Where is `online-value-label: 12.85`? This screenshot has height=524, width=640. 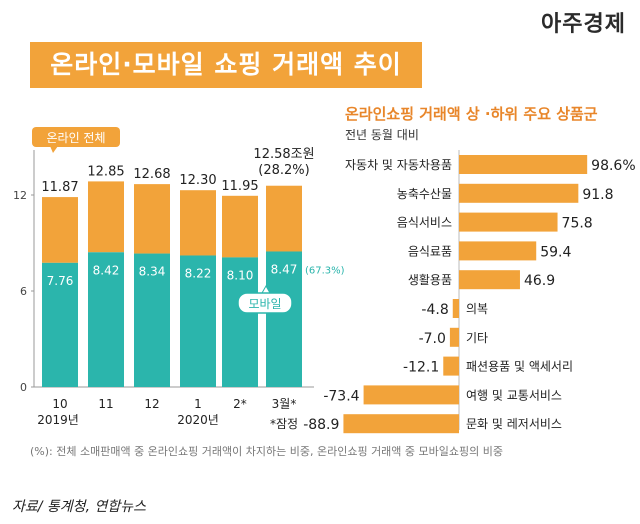
online-value-label: 12.85 is located at coordinates (105, 171).